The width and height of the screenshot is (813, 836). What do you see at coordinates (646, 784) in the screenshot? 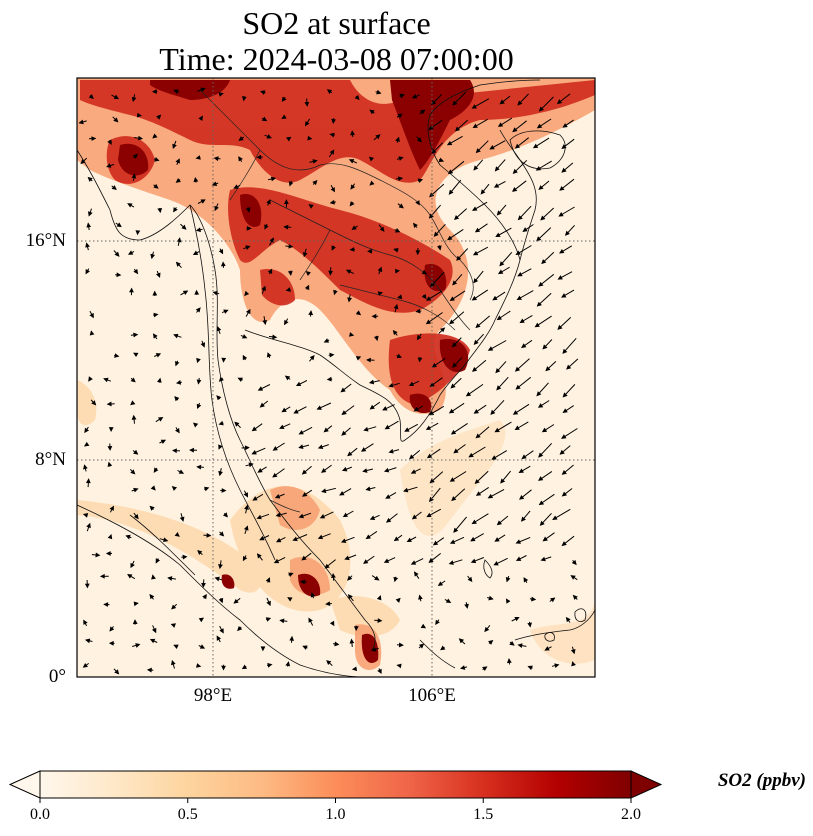
I see `colorbar-extend-max` at bounding box center [646, 784].